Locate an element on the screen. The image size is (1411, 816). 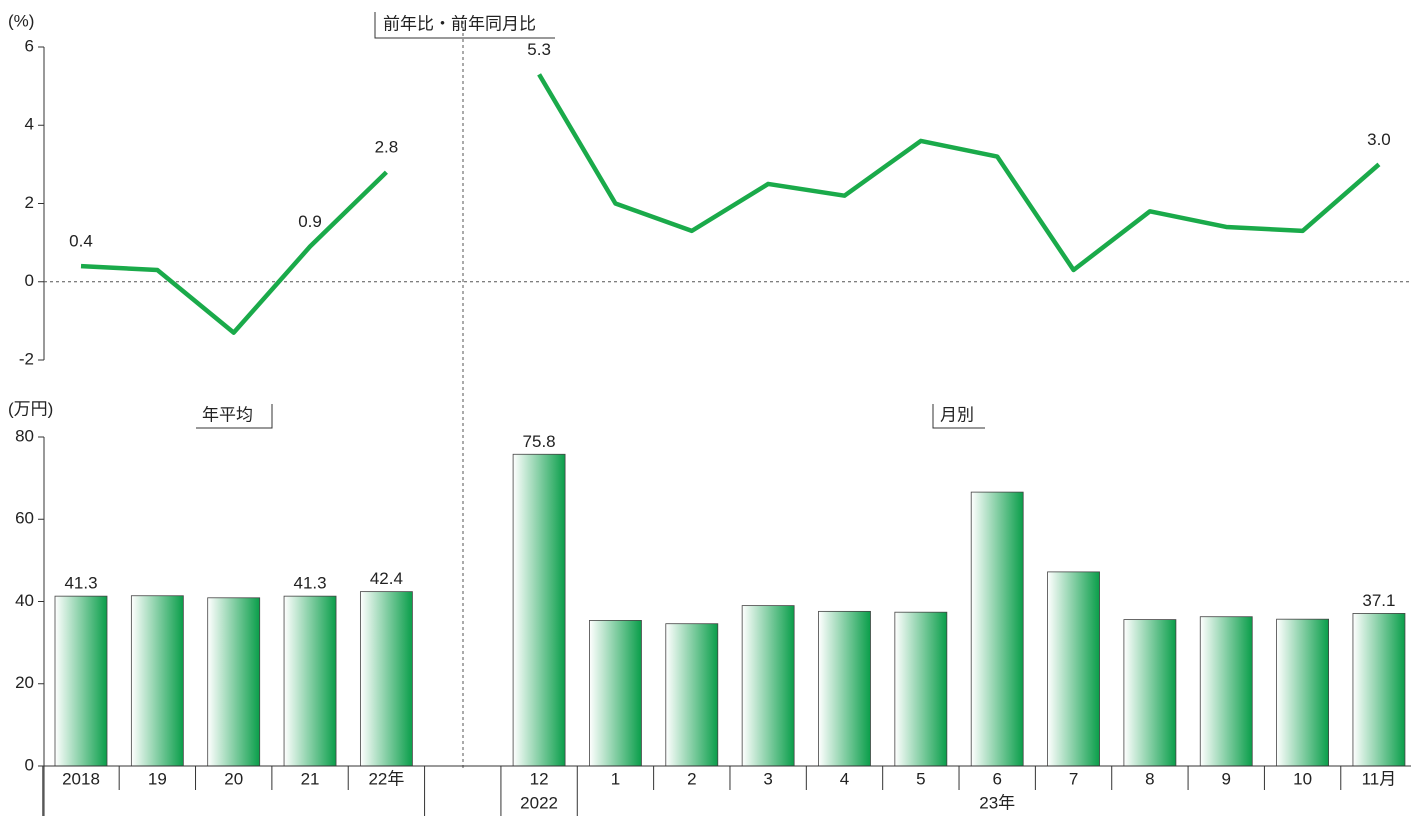
x-tick-label: 8 is located at coordinates (1149, 778).